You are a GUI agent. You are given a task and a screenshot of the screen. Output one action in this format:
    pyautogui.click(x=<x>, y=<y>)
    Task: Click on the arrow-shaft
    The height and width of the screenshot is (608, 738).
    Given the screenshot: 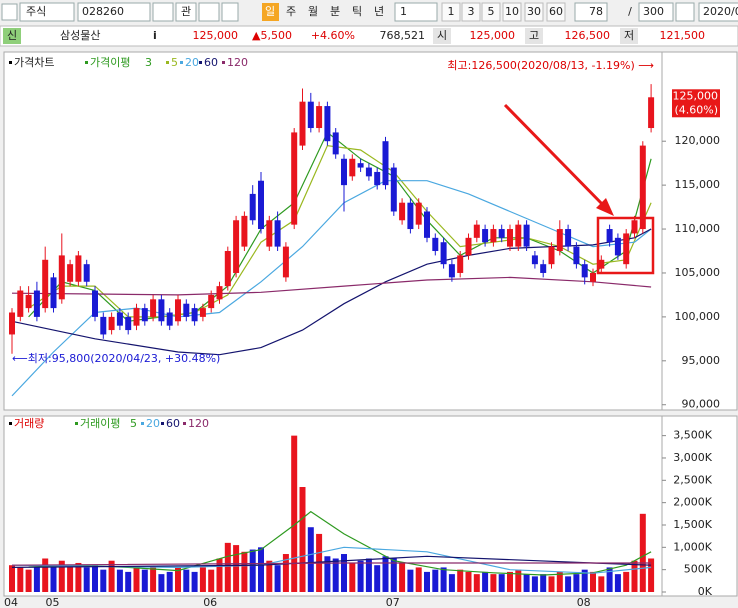 What is the action you would take?
    pyautogui.click(x=555, y=156)
    